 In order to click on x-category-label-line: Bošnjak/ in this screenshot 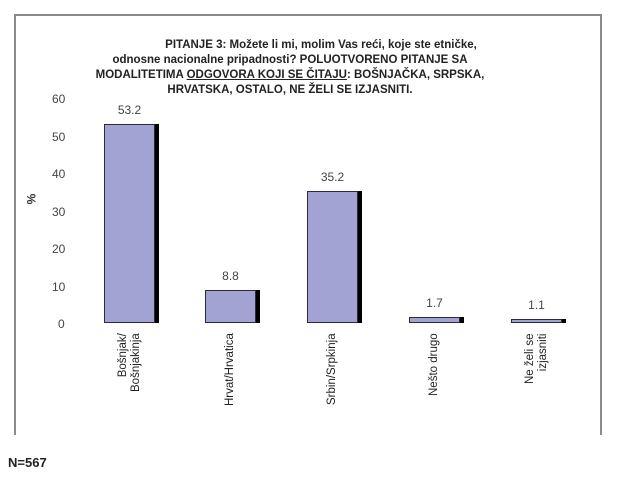, I will do `click(122, 355)`.